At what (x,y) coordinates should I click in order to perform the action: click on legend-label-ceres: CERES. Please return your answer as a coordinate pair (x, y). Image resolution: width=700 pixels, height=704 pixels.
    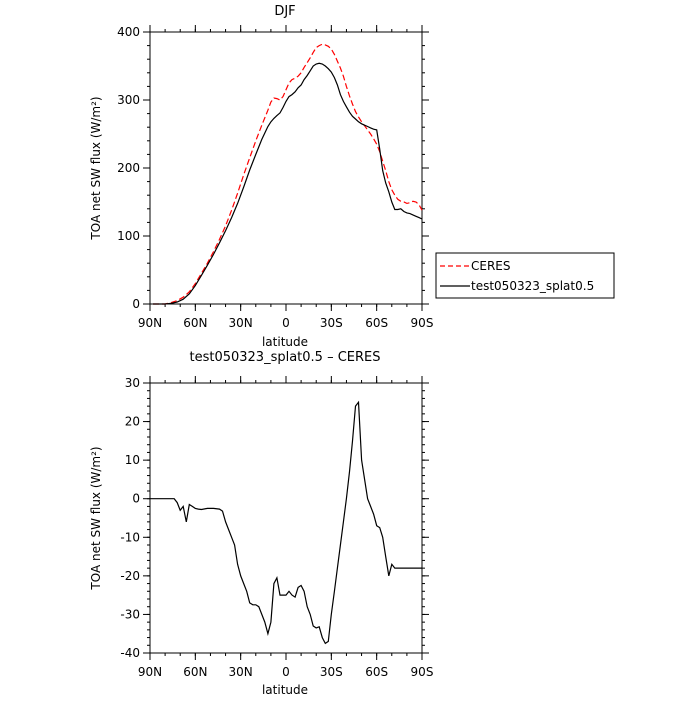
    Looking at the image, I should click on (491, 266).